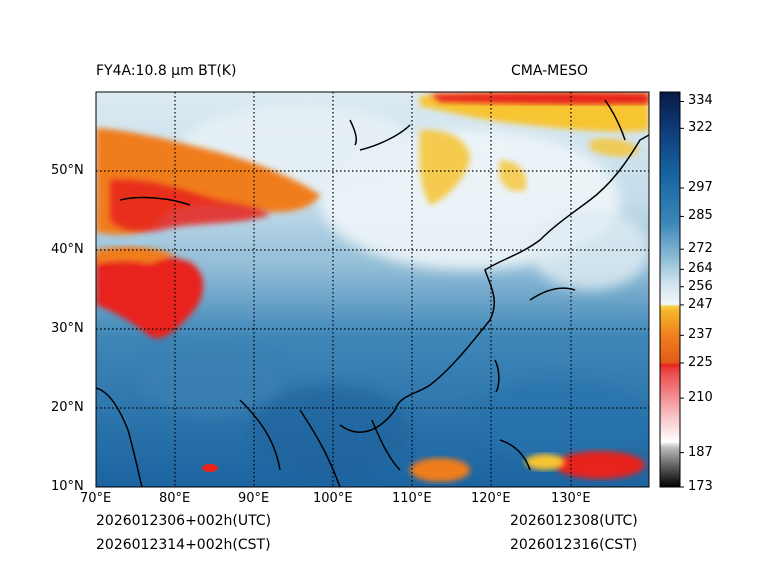 This screenshot has width=764, height=573. Describe the element at coordinates (700, 362) in the screenshot. I see `colorbar-tick-label: 225` at that location.